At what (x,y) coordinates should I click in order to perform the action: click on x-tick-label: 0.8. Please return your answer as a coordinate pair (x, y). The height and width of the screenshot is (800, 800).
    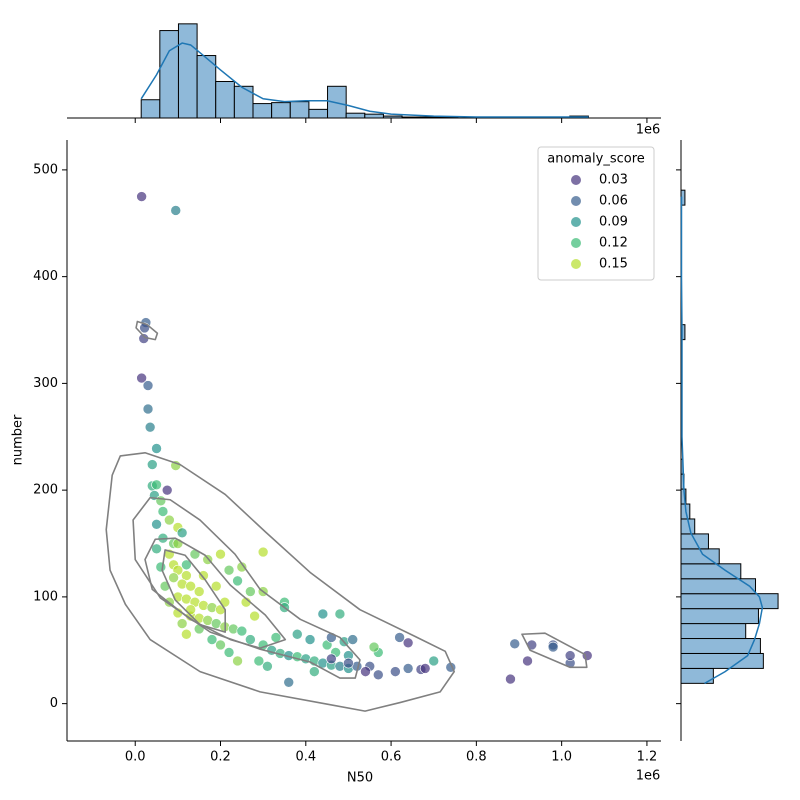
    Looking at the image, I should click on (476, 757).